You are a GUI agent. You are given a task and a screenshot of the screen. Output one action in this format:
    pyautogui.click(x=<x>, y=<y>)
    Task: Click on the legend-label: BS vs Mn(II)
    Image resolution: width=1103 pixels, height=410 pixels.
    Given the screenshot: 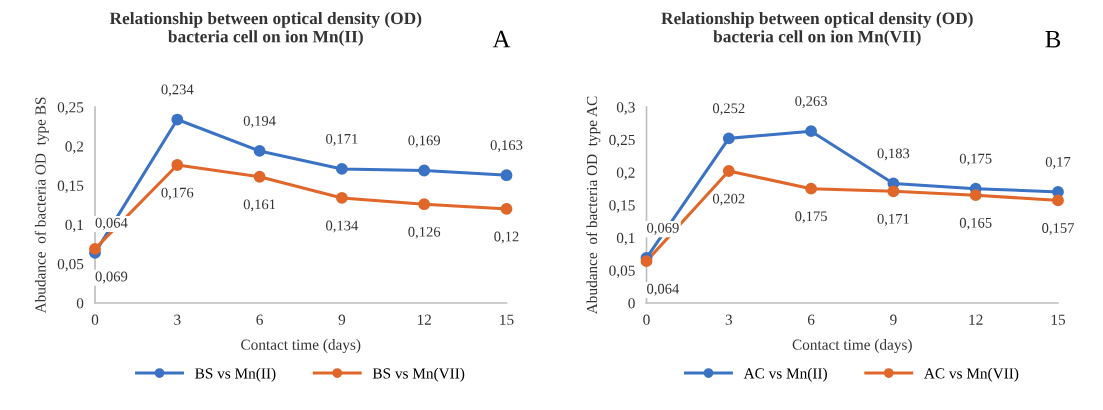 What is the action you would take?
    pyautogui.click(x=235, y=374)
    